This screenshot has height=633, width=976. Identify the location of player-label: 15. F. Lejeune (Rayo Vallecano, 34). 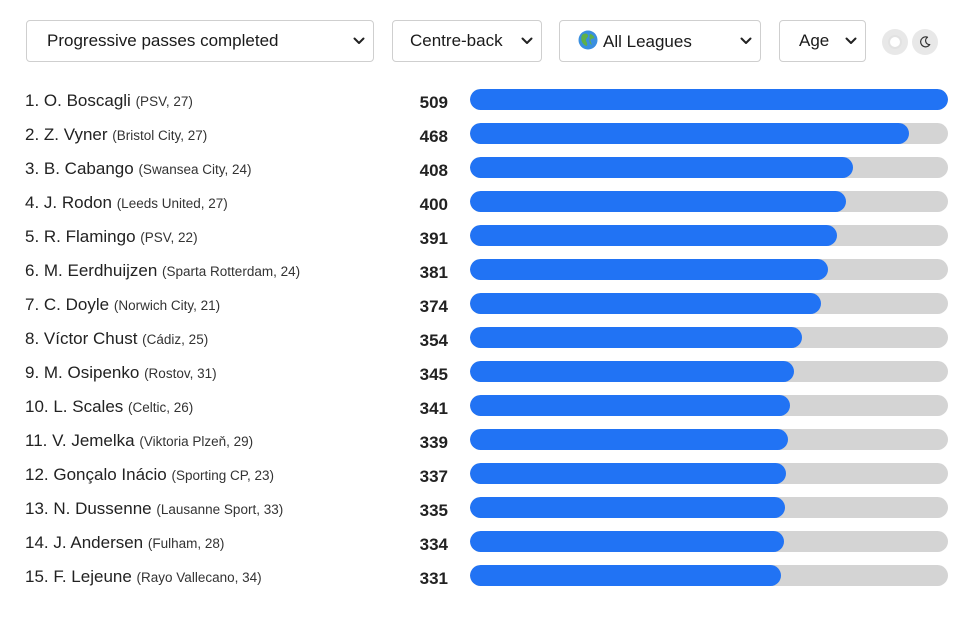
(143, 577).